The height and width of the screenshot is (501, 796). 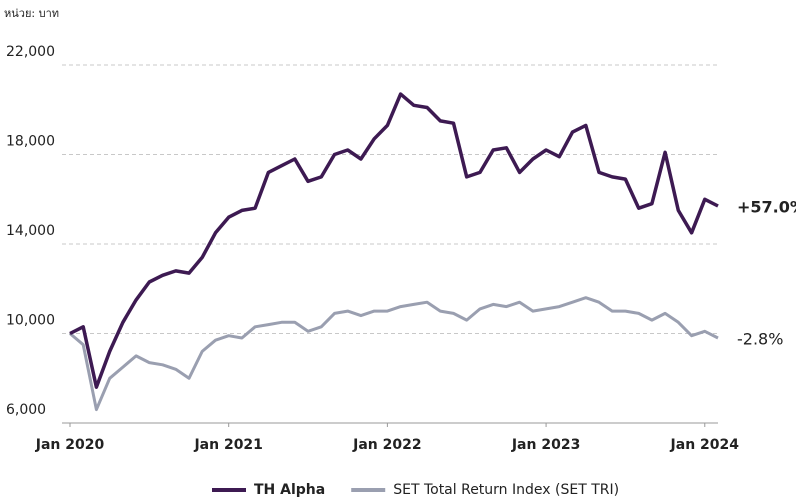 What do you see at coordinates (760, 338) in the screenshot?
I see `end-label: -2.8%` at bounding box center [760, 338].